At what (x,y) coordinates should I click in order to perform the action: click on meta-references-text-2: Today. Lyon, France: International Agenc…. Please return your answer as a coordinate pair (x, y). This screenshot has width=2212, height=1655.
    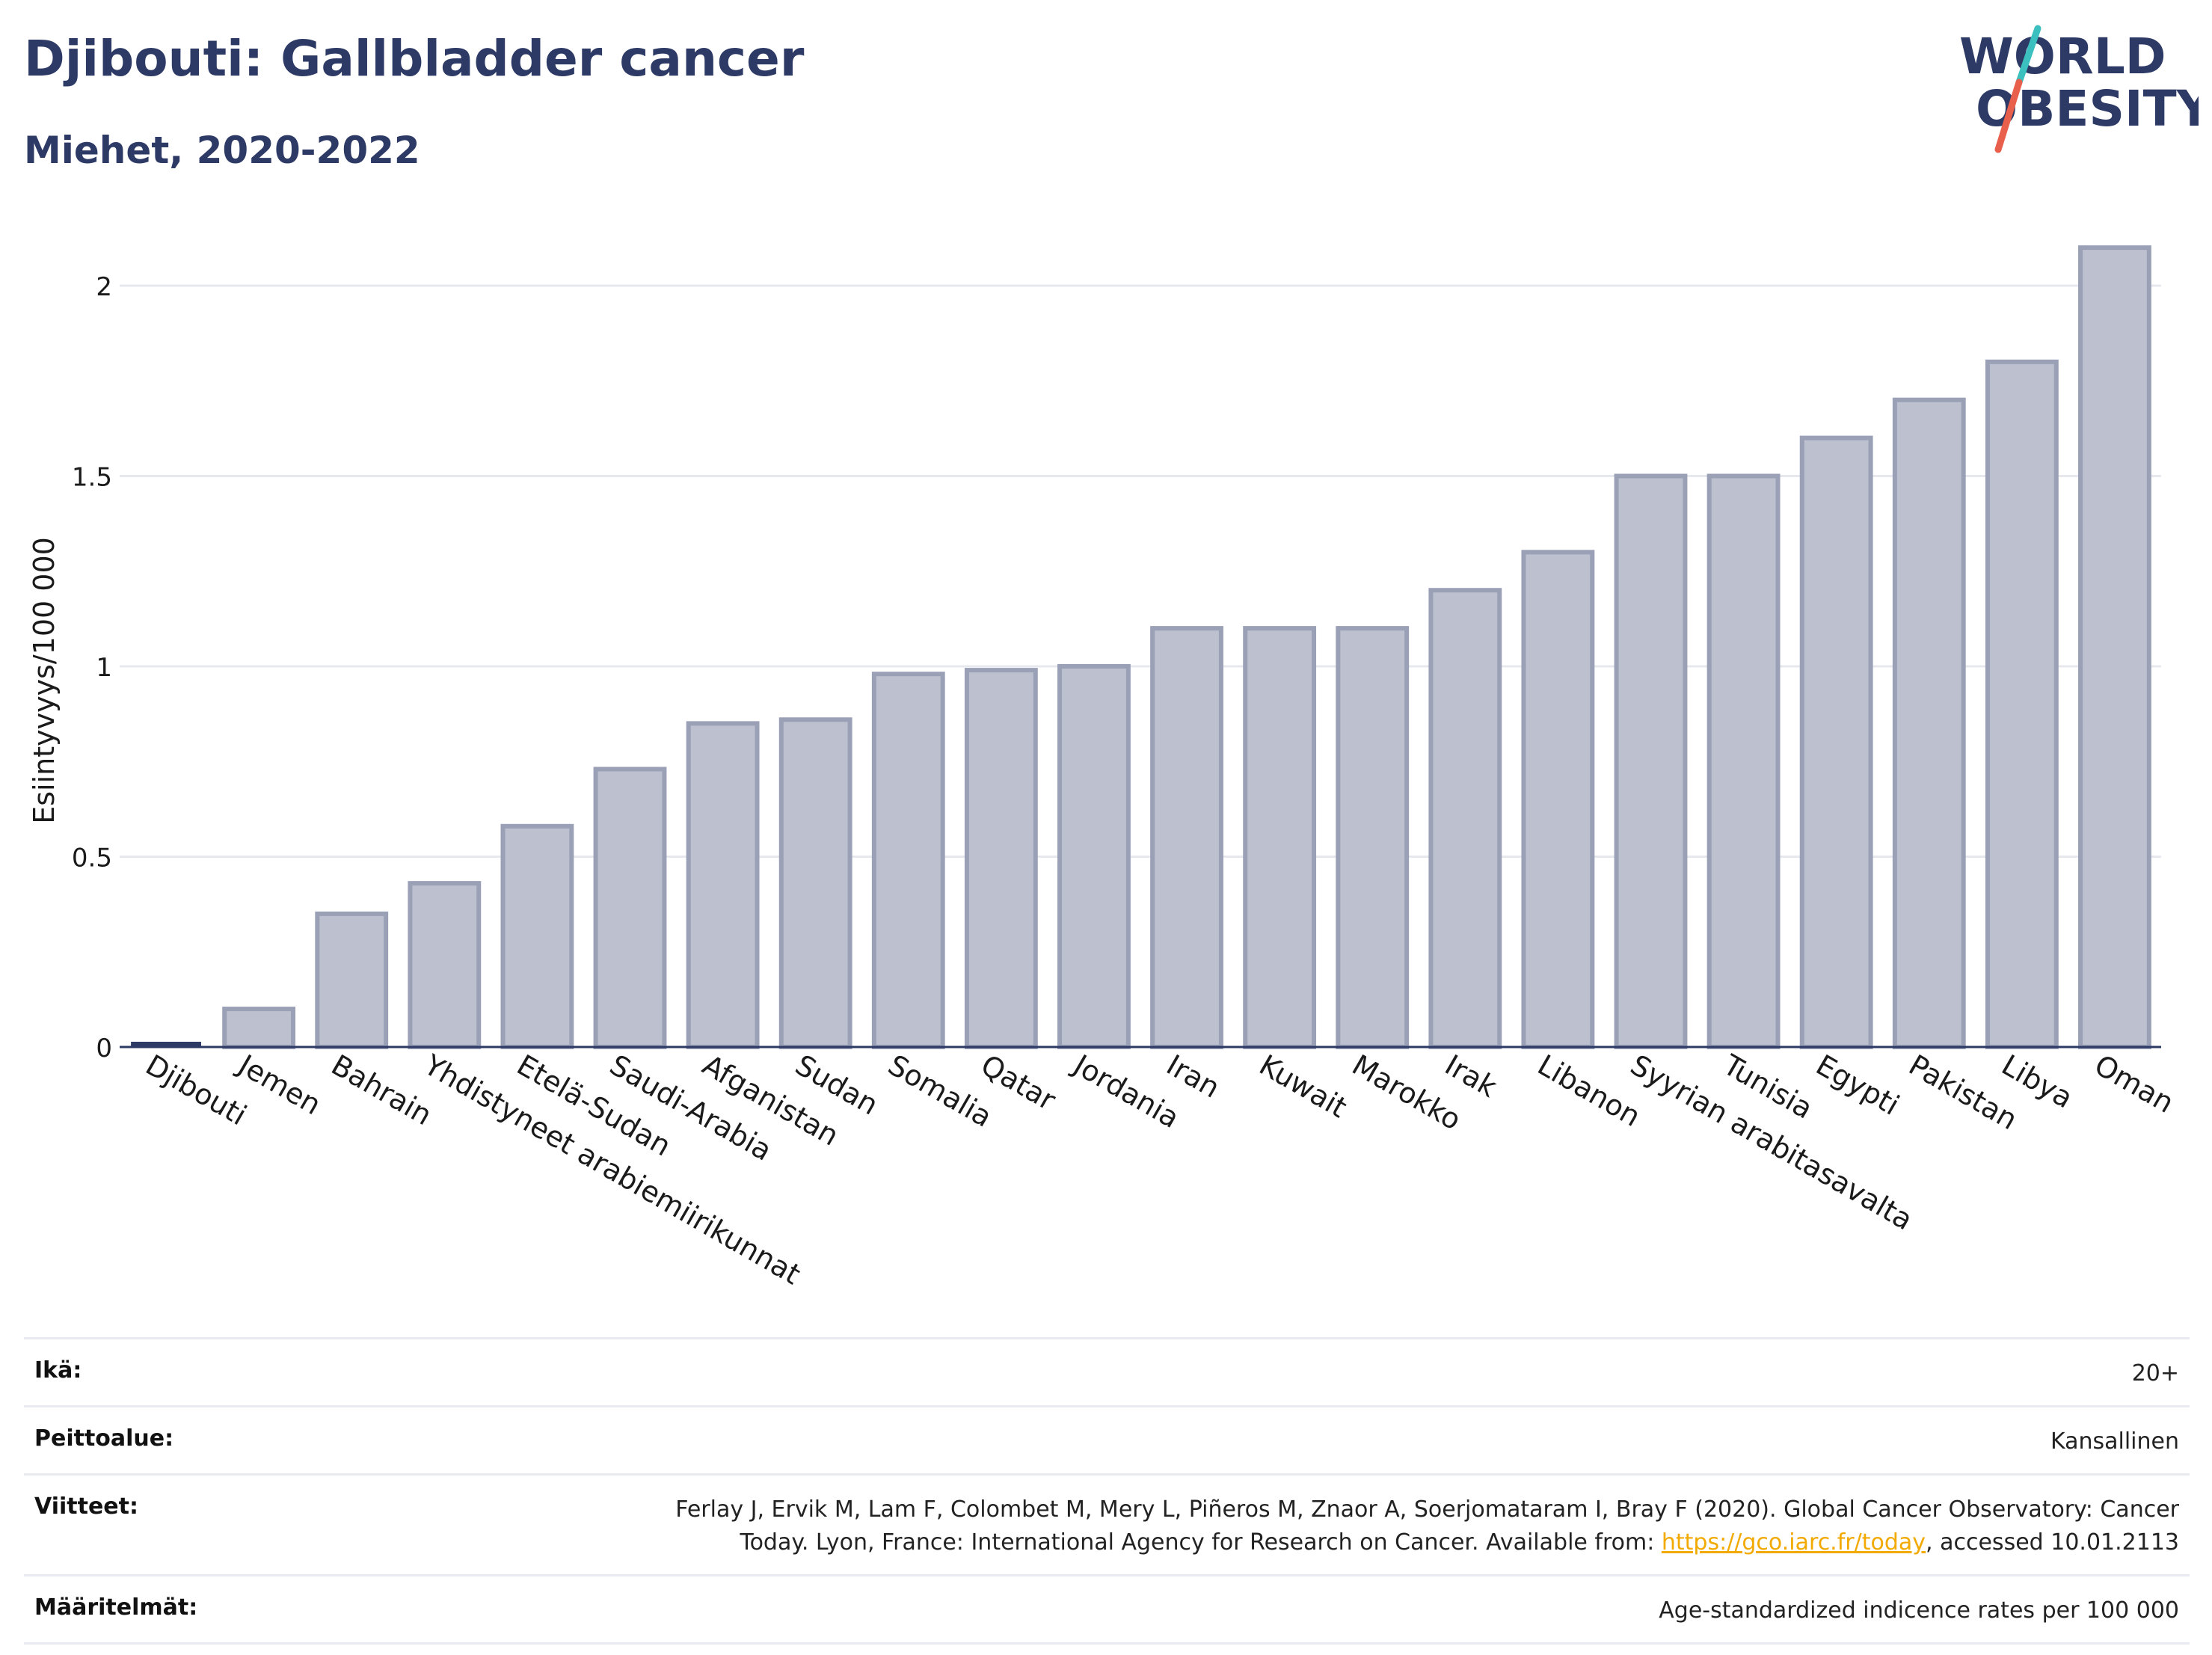
    Looking at the image, I should click on (1201, 1542).